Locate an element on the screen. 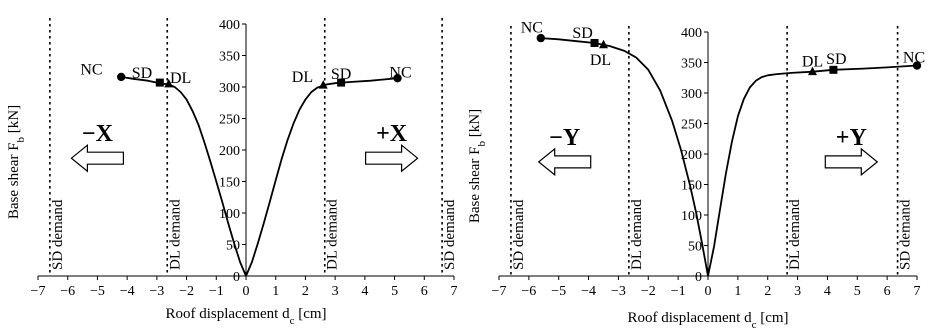 This screenshot has width=934, height=334. y-tick-label: 50 is located at coordinates (695, 247).